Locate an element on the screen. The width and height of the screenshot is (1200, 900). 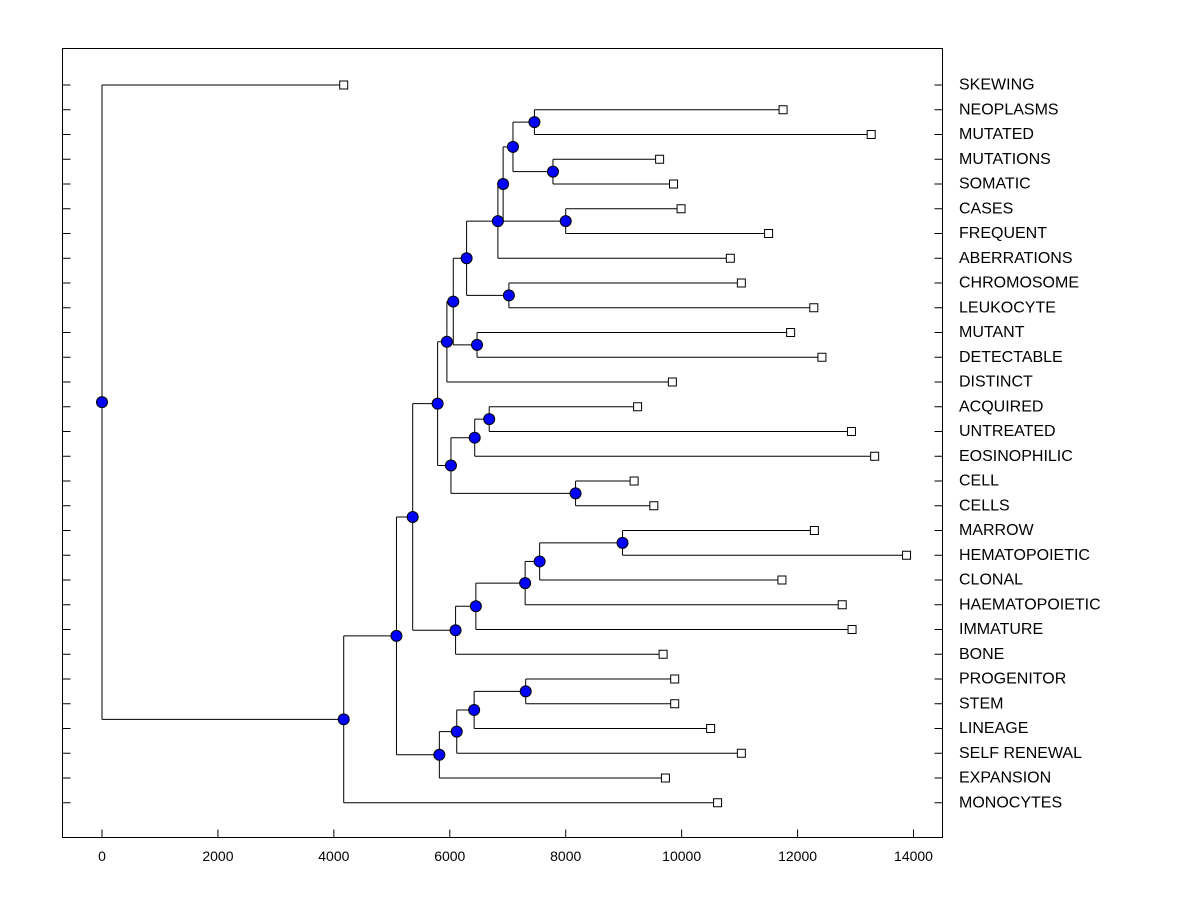
leaf-label: HAEMATOPOIETIC is located at coordinates (1030, 604).